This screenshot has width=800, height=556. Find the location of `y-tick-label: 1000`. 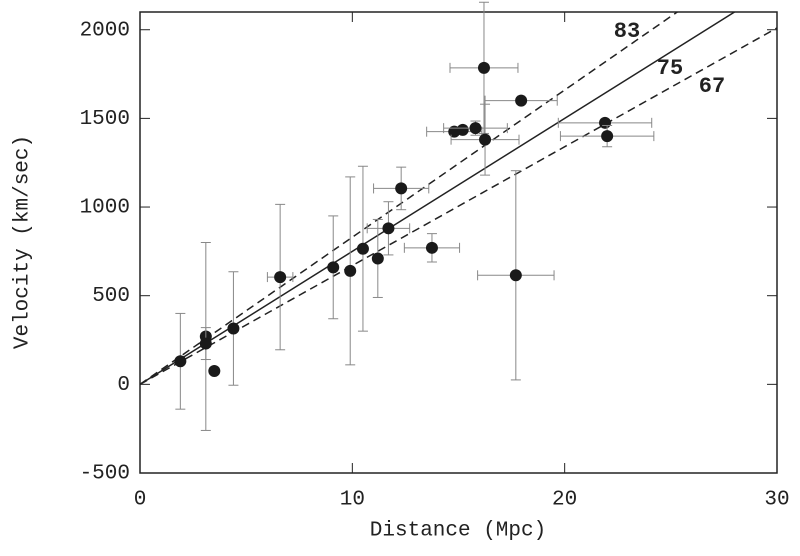

y-tick-label: 1000 is located at coordinates (105, 208).